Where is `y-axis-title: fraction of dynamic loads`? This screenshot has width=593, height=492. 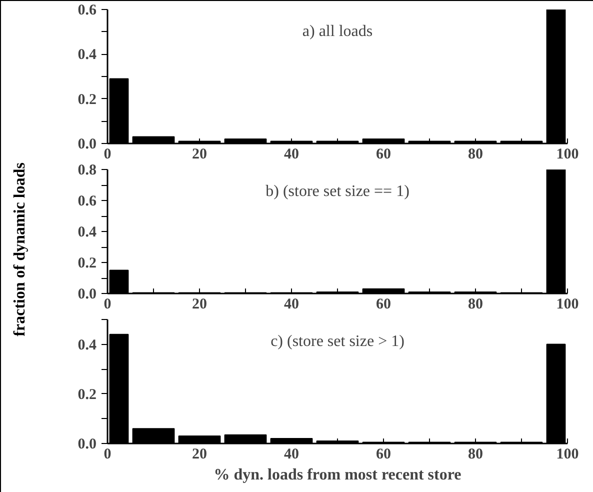
y-axis-title: fraction of dynamic loads is located at coordinates (20, 250).